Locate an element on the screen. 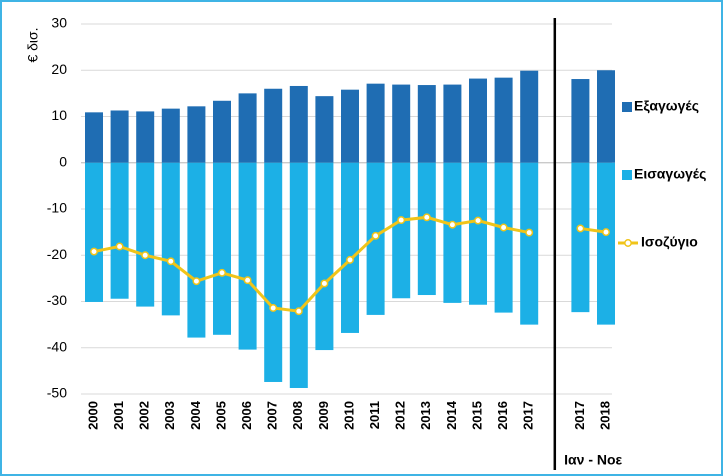 This screenshot has height=476, width=723. annotation: Ιαν - Νοε is located at coordinates (593, 460).